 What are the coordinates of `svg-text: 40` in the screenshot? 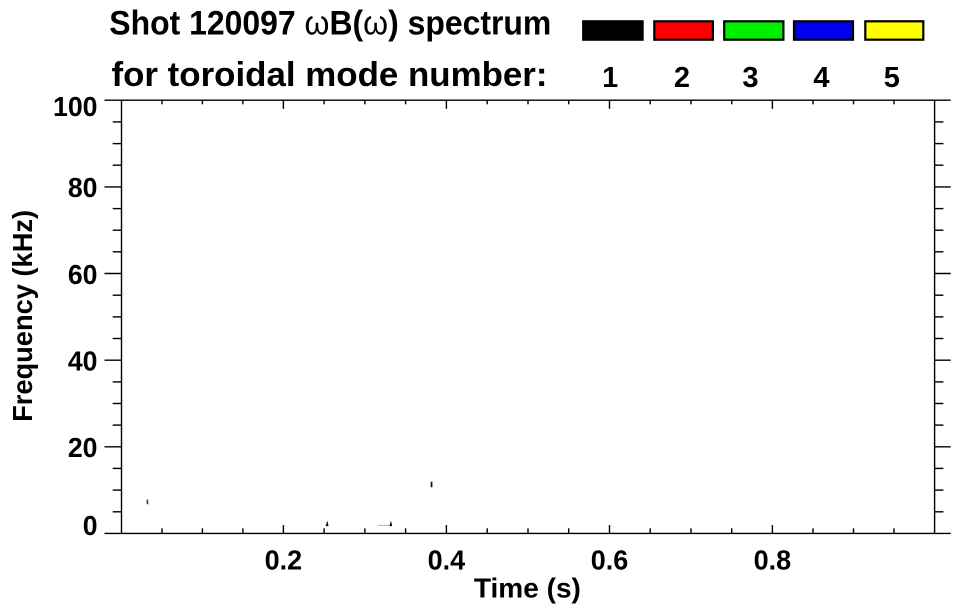 It's located at (83, 361).